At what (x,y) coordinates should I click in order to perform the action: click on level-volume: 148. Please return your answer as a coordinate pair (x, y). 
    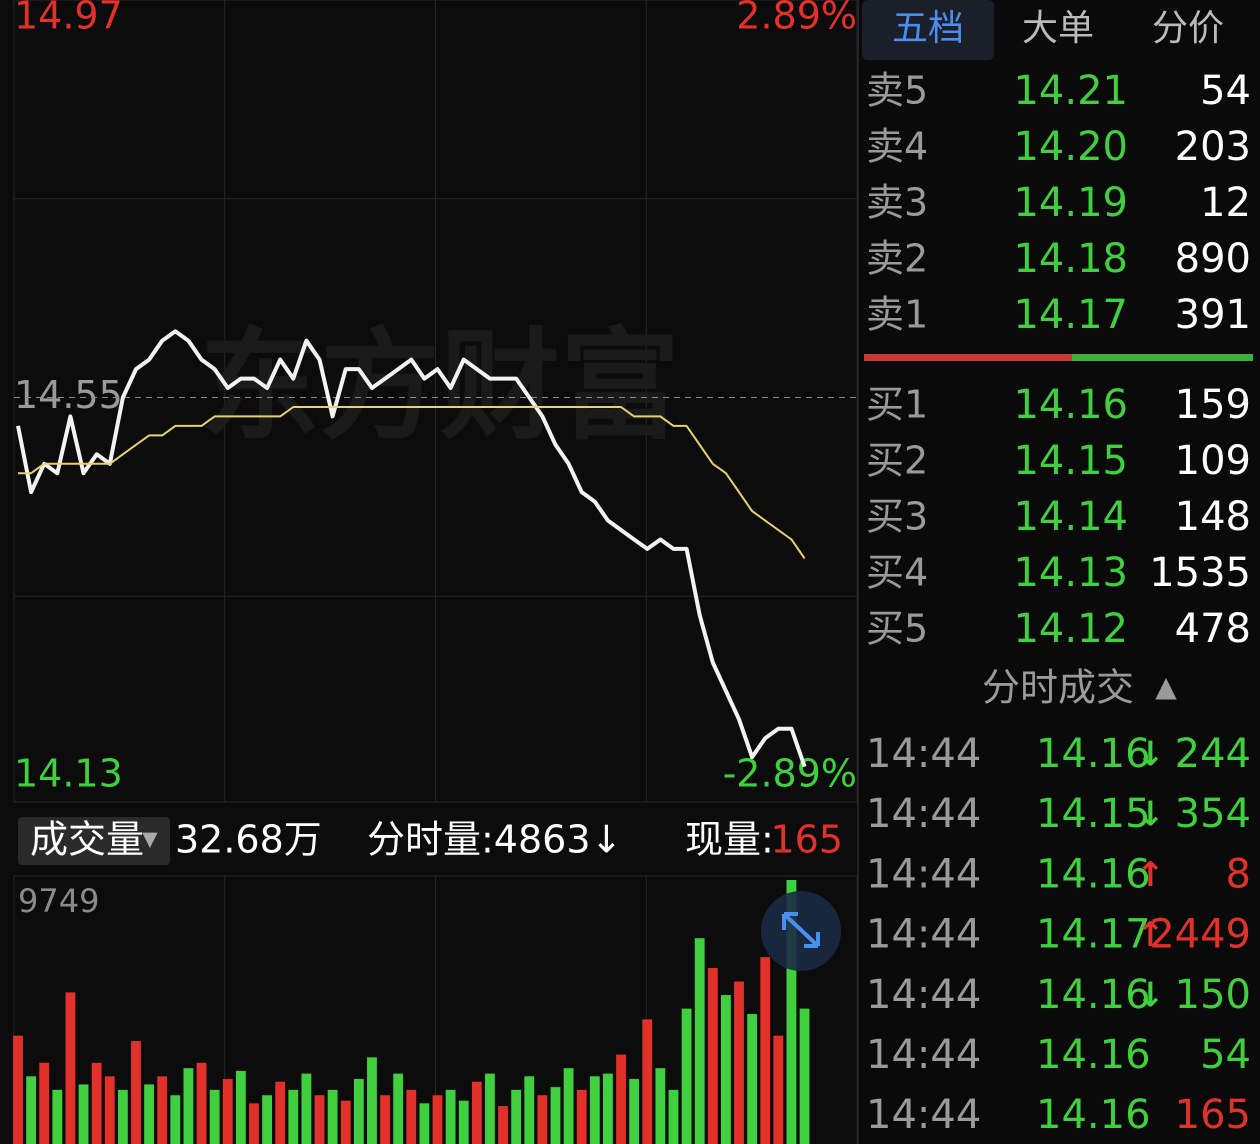
    Looking at the image, I should click on (1213, 517).